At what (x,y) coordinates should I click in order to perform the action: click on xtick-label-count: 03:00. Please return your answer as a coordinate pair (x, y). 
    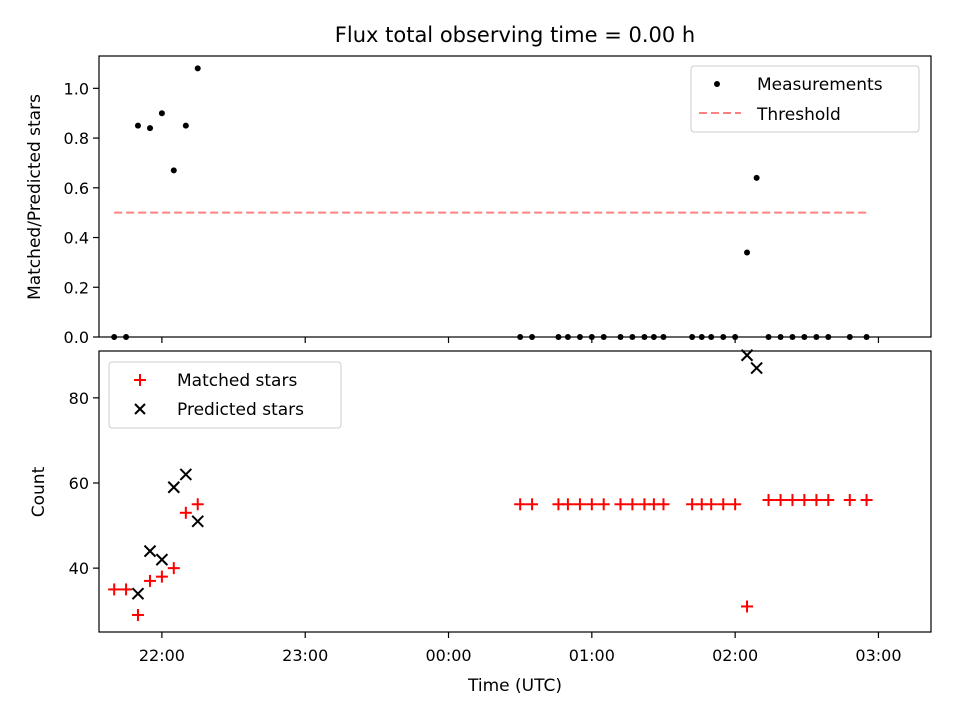
    Looking at the image, I should click on (878, 655).